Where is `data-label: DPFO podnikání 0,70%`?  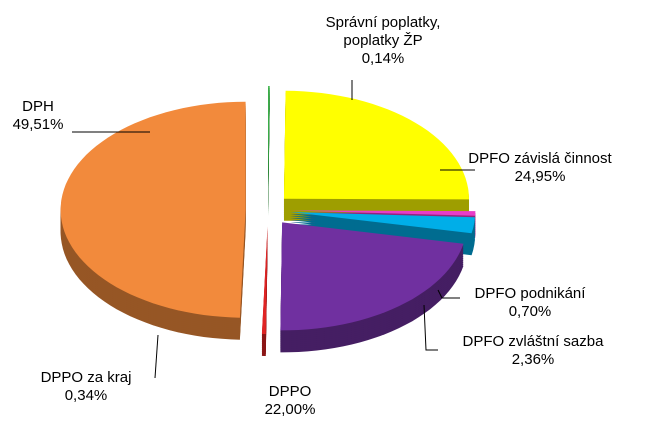 data-label: DPFO podnikání 0,70% is located at coordinates (530, 303).